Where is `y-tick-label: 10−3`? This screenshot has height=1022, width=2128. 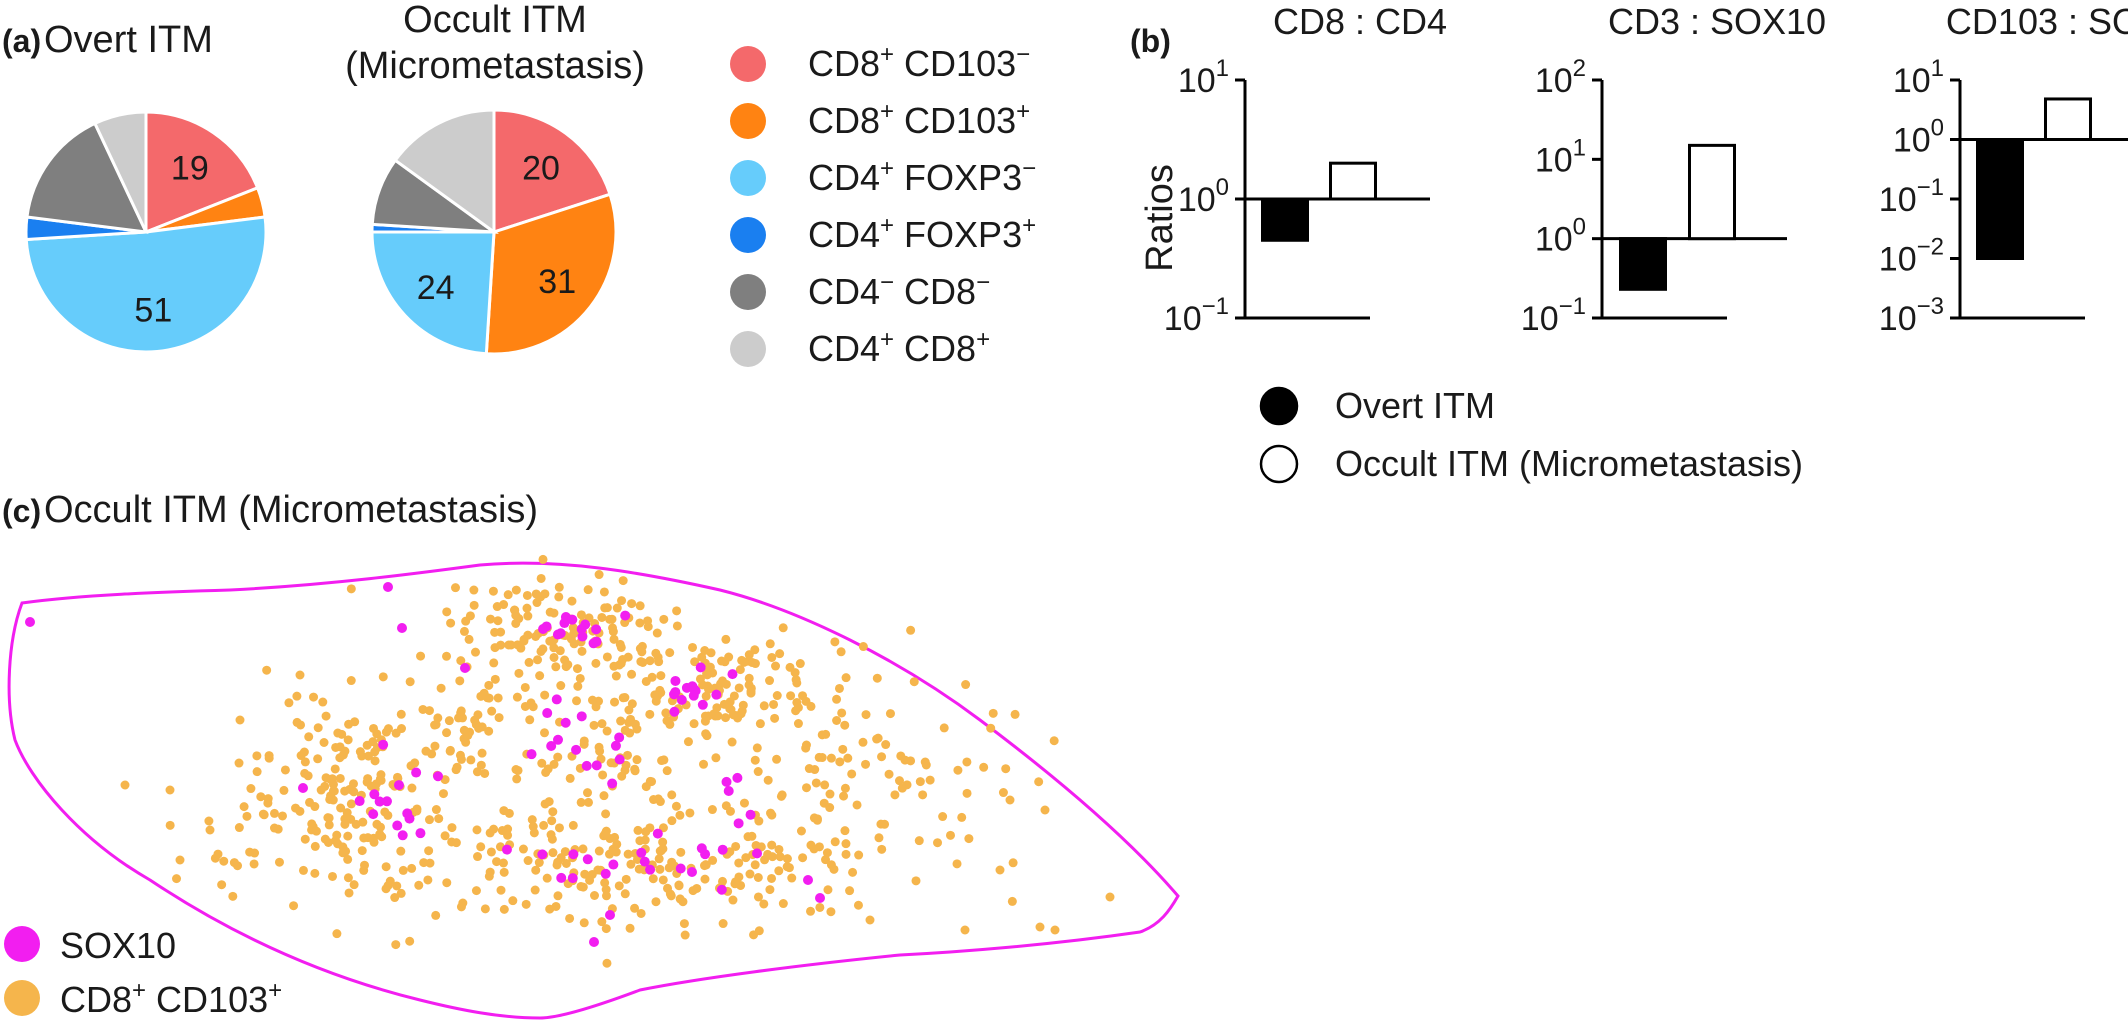
y-tick-label: 10−3 is located at coordinates (1911, 315).